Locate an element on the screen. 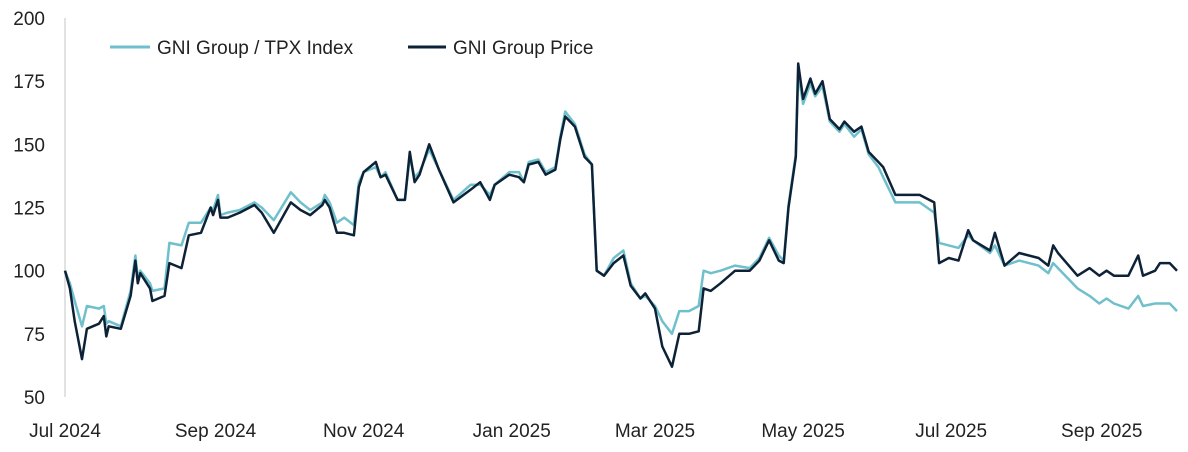 The image size is (1188, 452). x-tick-label: May 2025 is located at coordinates (802, 431).